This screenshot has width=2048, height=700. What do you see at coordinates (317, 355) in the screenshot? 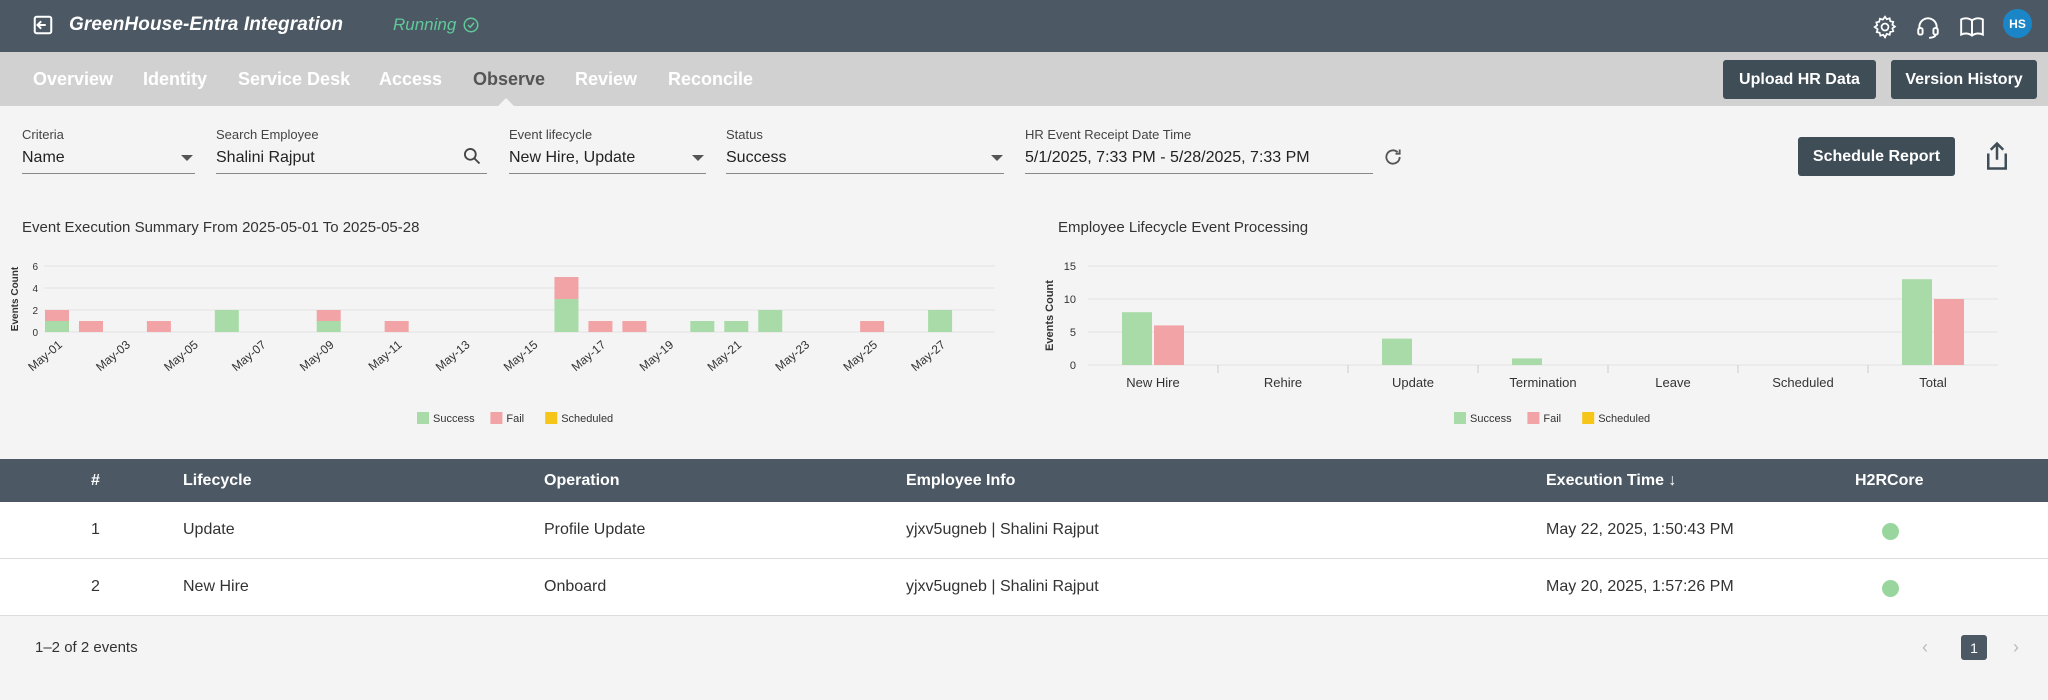
I see `x-tick-label: May-09` at bounding box center [317, 355].